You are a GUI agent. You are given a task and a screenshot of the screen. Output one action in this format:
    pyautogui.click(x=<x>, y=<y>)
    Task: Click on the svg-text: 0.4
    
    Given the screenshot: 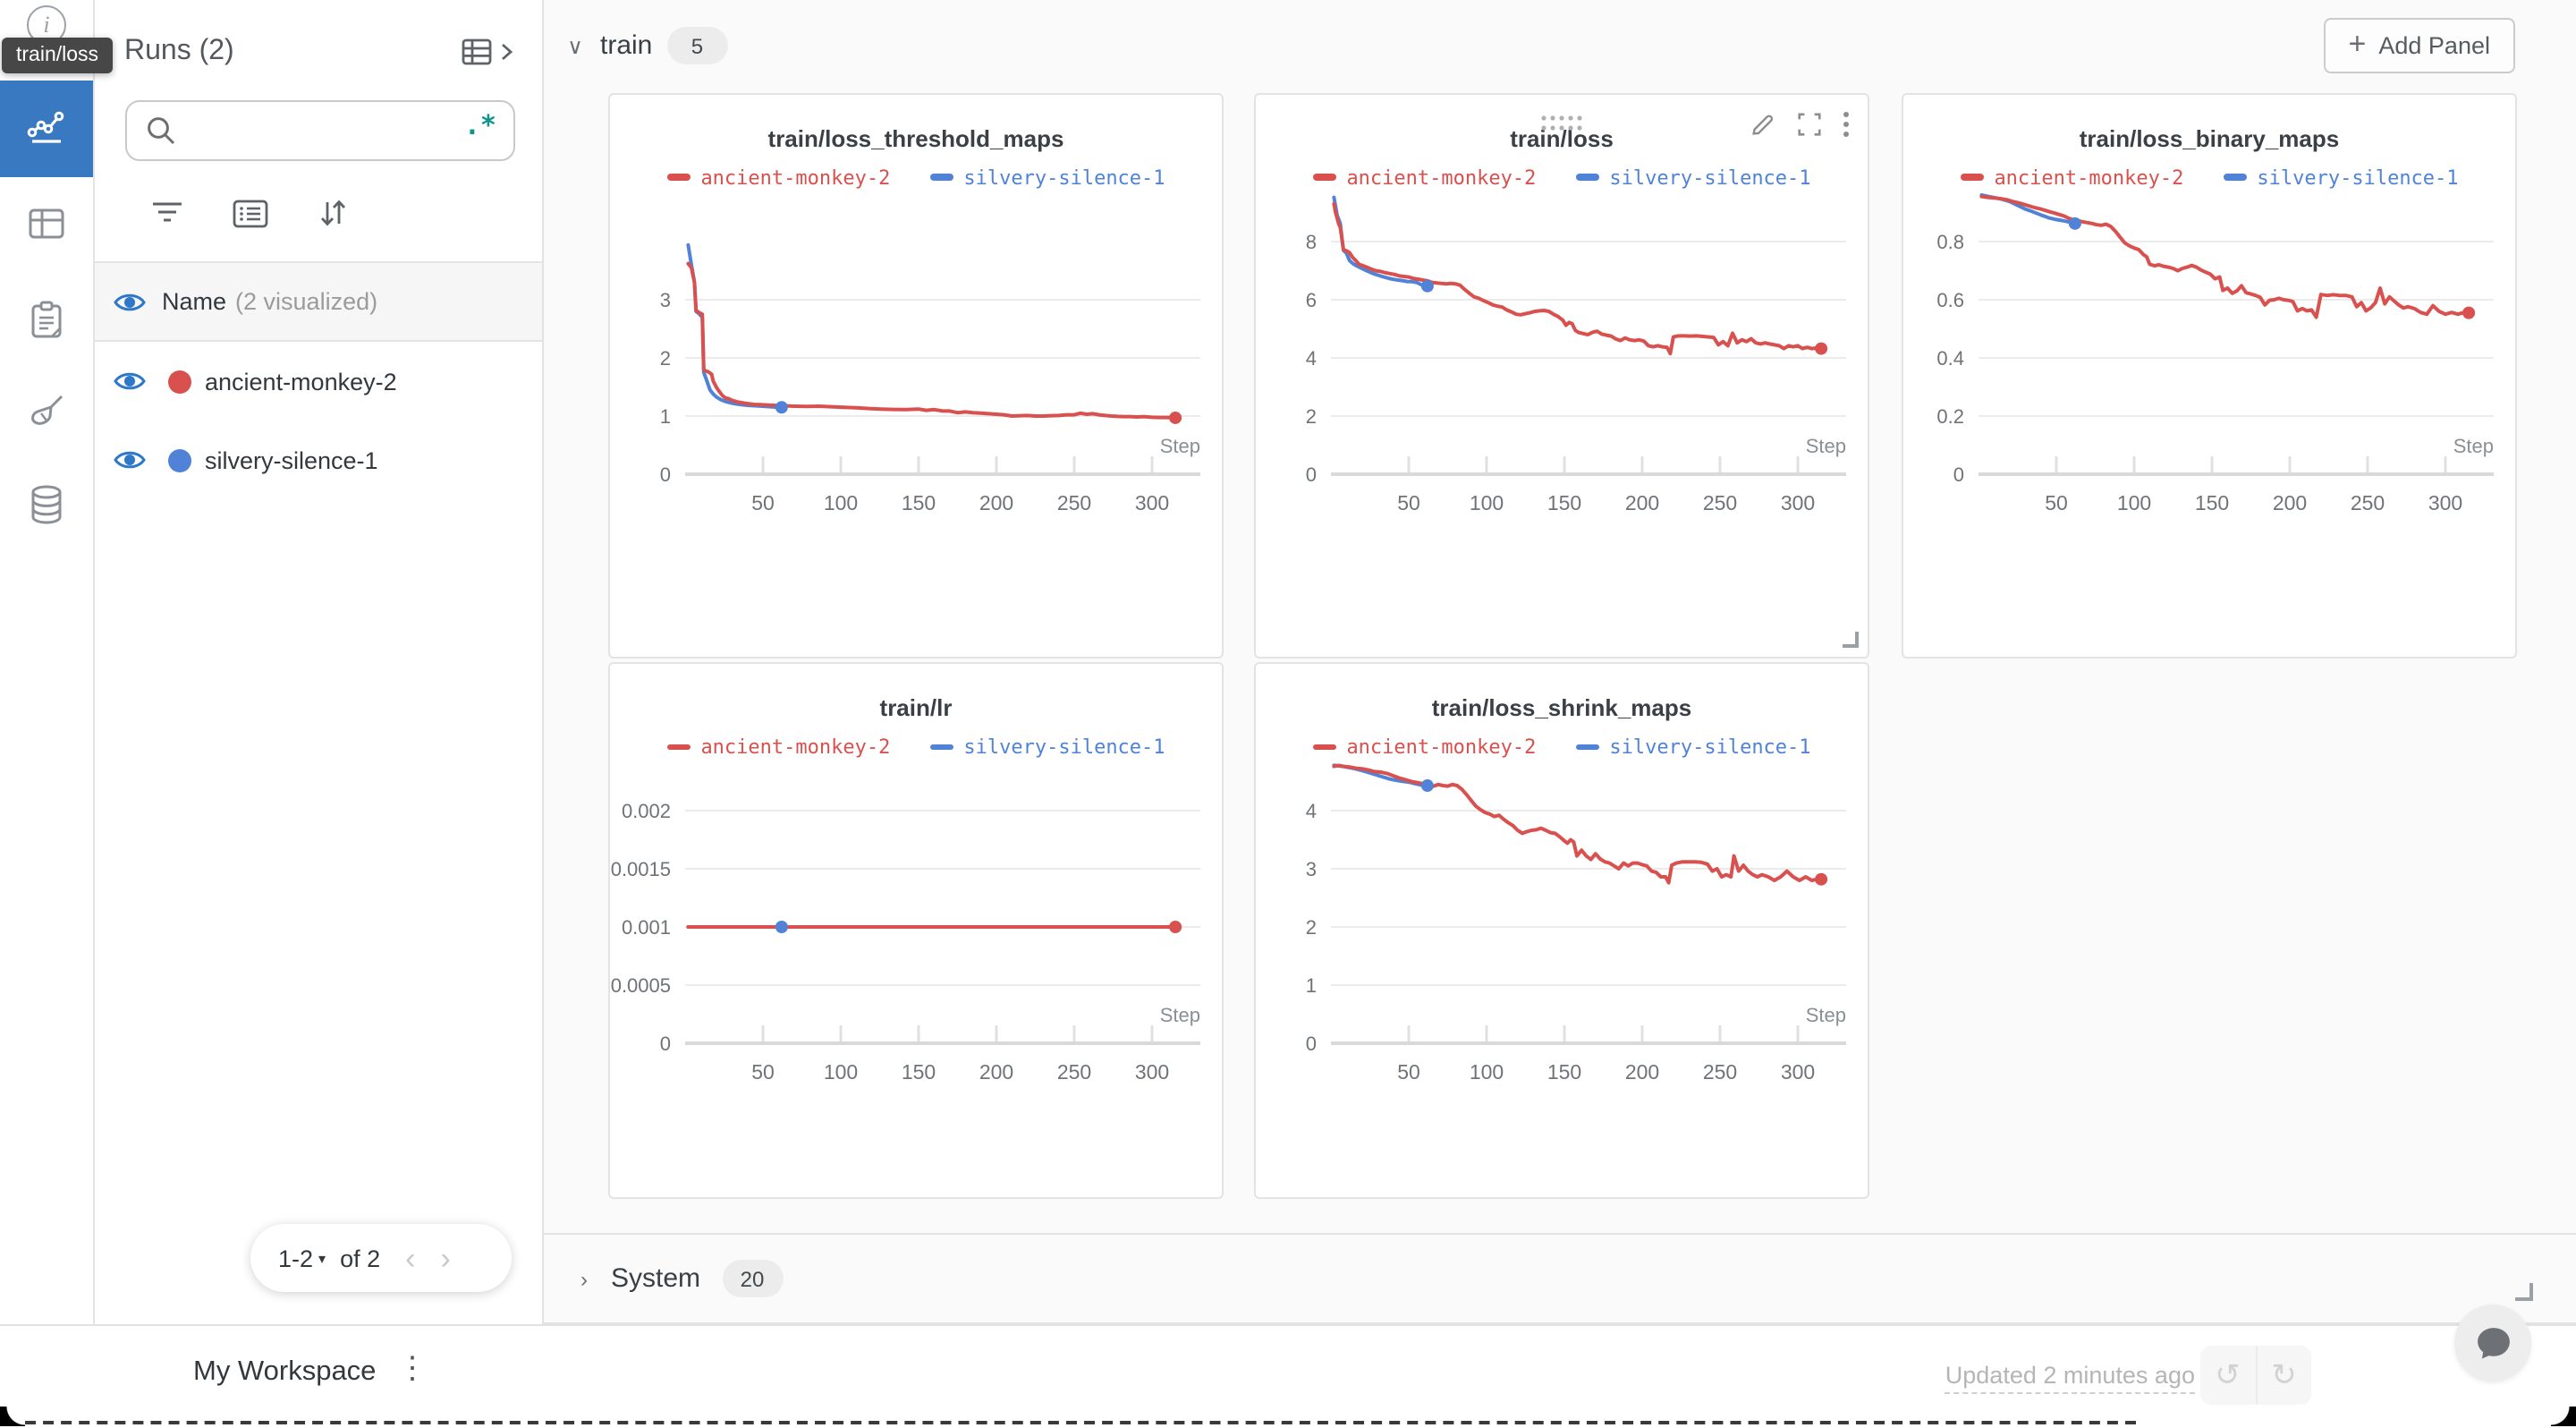 What is the action you would take?
    pyautogui.click(x=1950, y=357)
    